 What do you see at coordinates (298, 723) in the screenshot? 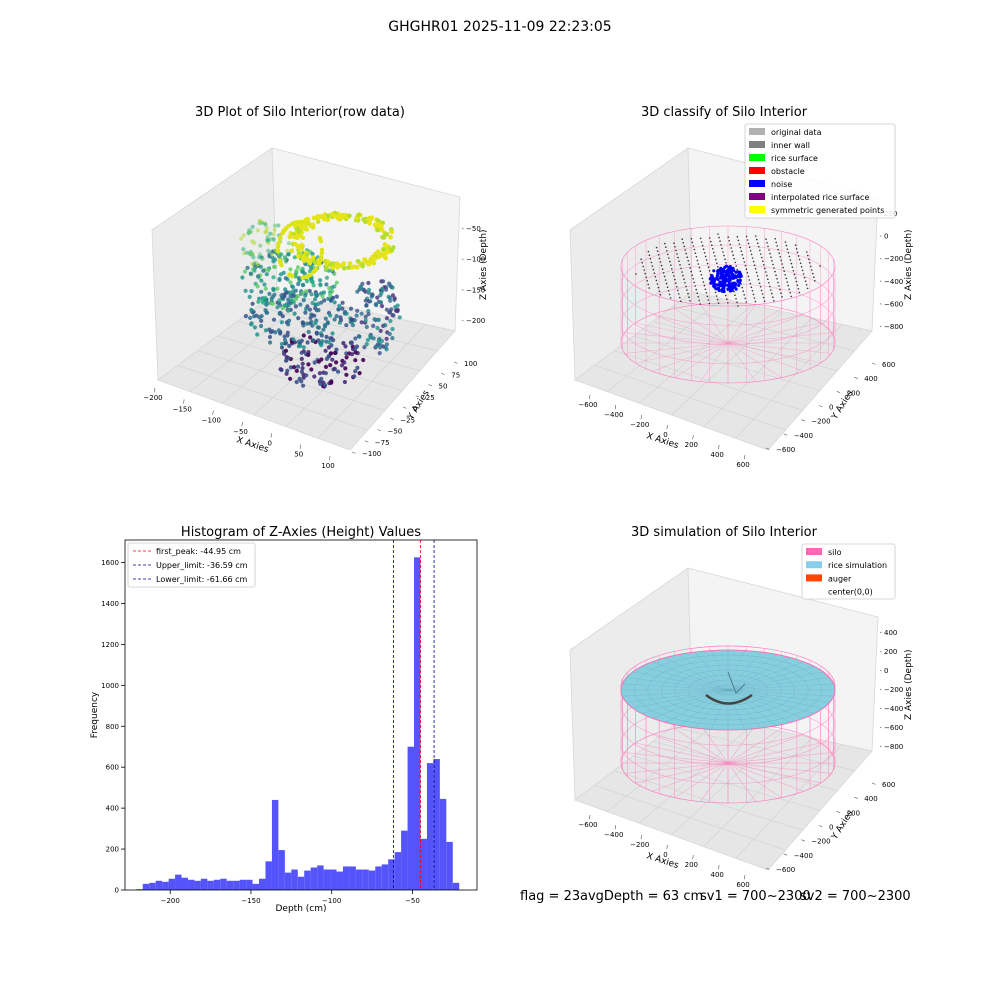
I see `histogram-bars` at bounding box center [298, 723].